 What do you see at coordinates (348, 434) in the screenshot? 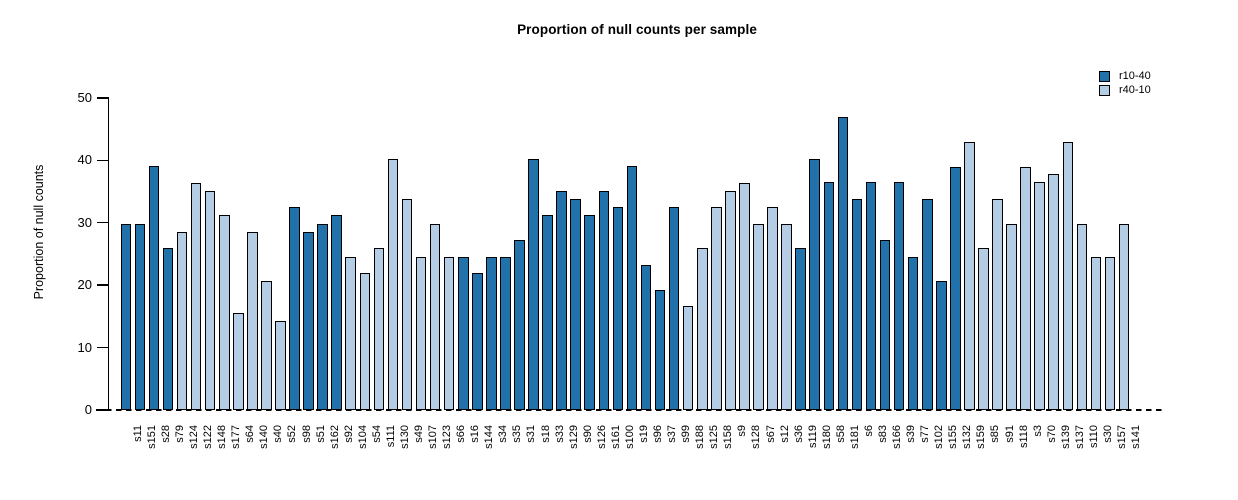
I see `x-tick-label: s92` at bounding box center [348, 434].